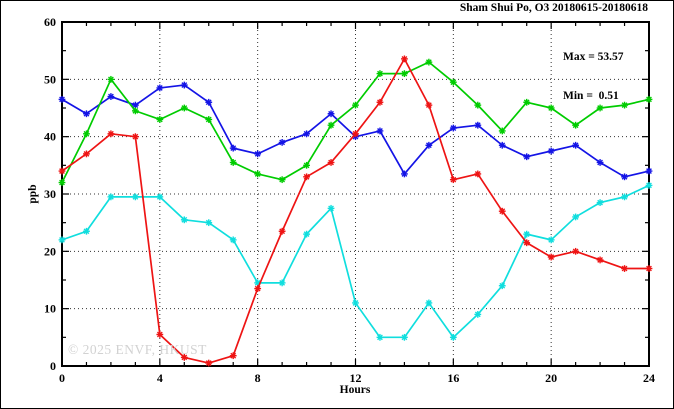 This screenshot has height=409, width=674. I want to click on chart-title: Sham Shui Po, O3 20180615-20180618, so click(553, 8).